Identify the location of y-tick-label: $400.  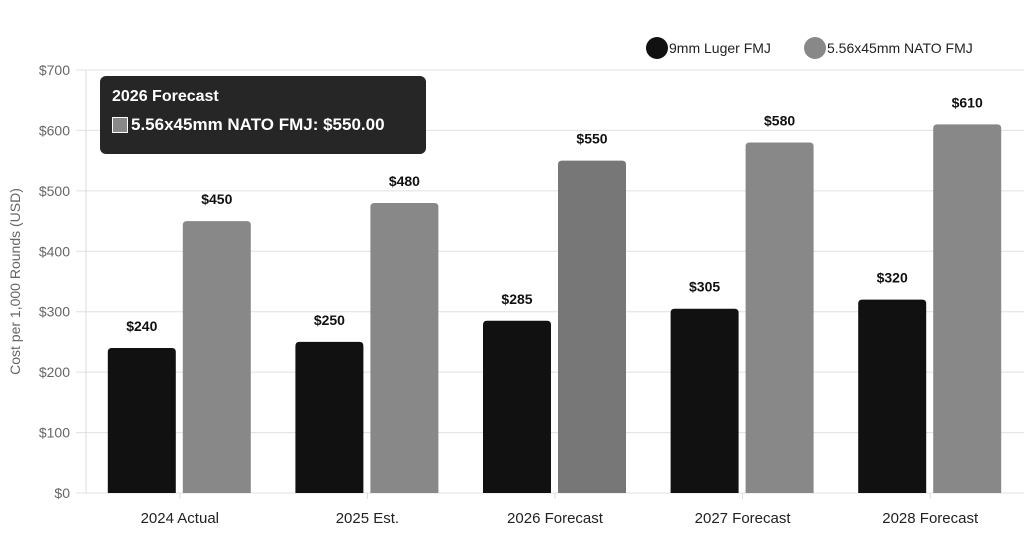
(54, 251).